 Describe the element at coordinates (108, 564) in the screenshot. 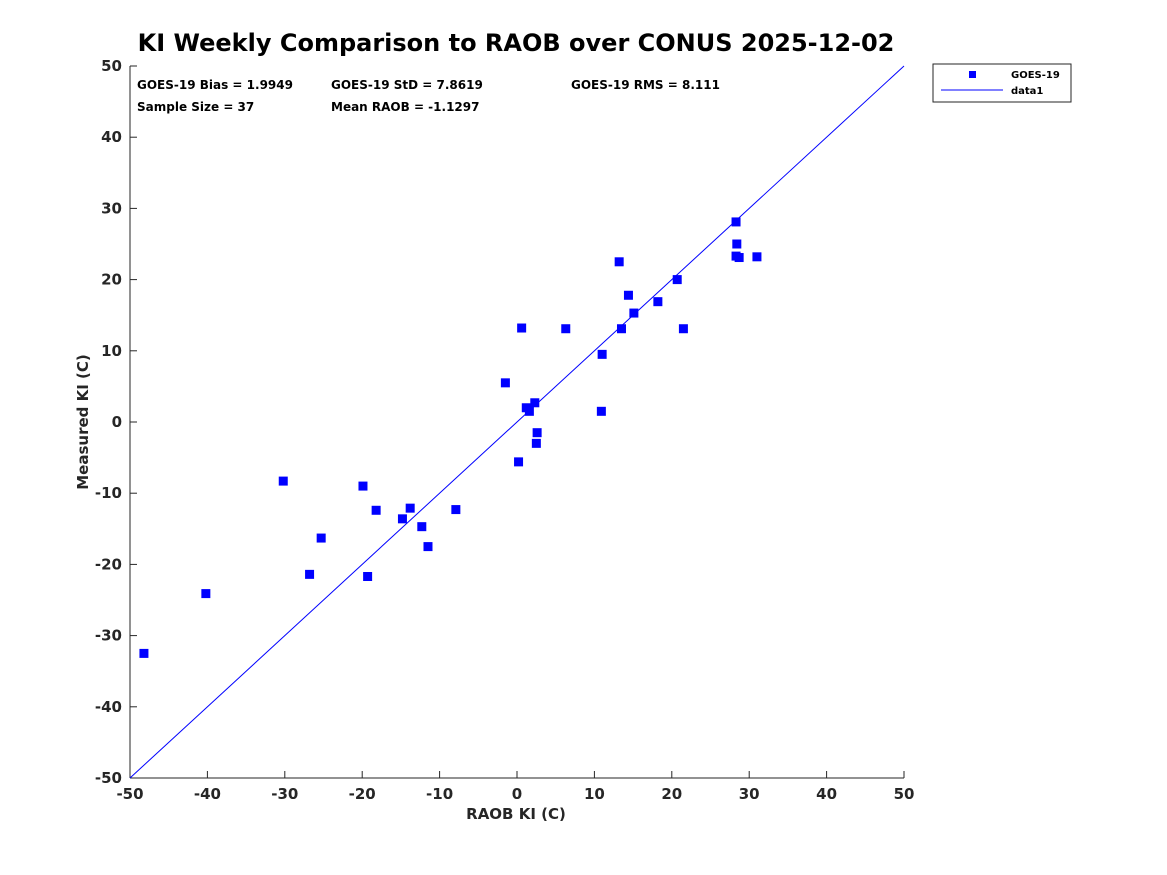

I see `y-tick-label: -20` at that location.